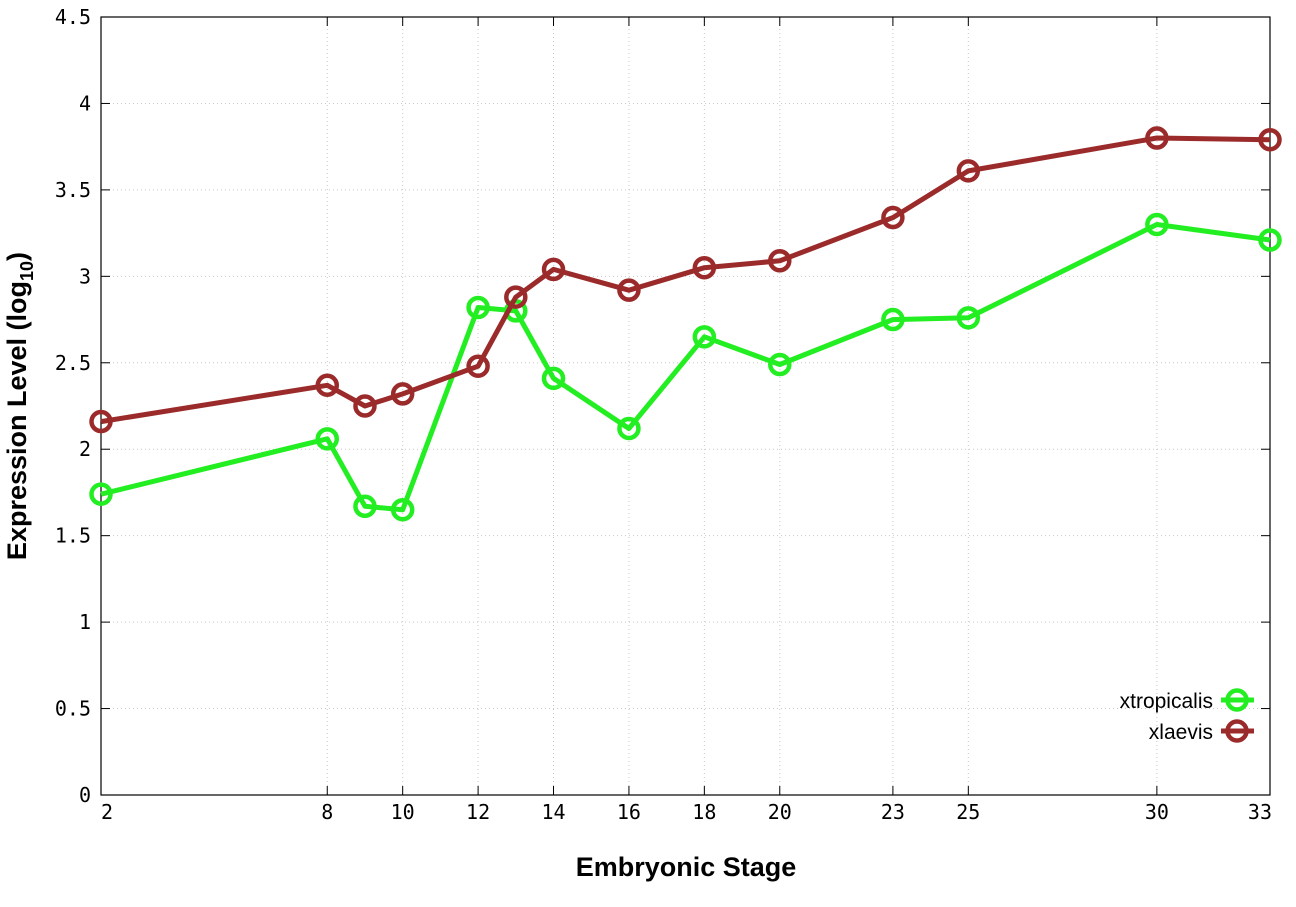  What do you see at coordinates (780, 812) in the screenshot?
I see `x-tick-label: 20` at bounding box center [780, 812].